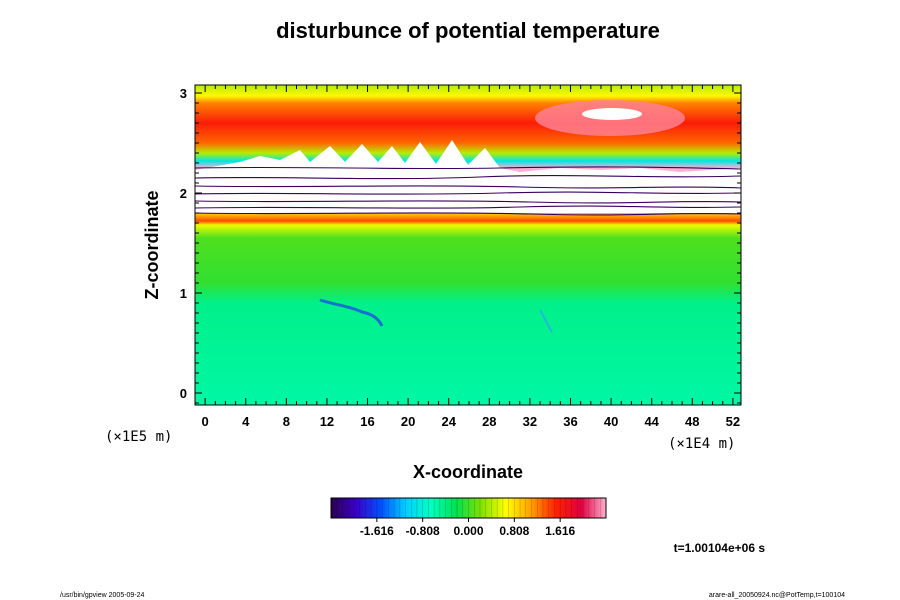 The width and height of the screenshot is (900, 600). Describe the element at coordinates (183, 393) in the screenshot. I see `y-tick-label: 0` at that location.